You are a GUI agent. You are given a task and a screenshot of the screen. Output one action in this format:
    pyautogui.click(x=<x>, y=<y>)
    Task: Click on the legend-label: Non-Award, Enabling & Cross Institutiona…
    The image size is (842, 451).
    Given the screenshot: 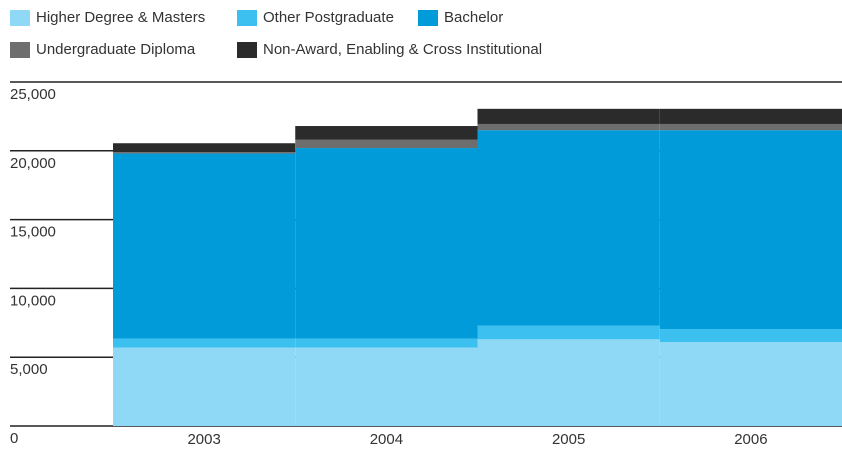 What is the action you would take?
    pyautogui.click(x=402, y=49)
    